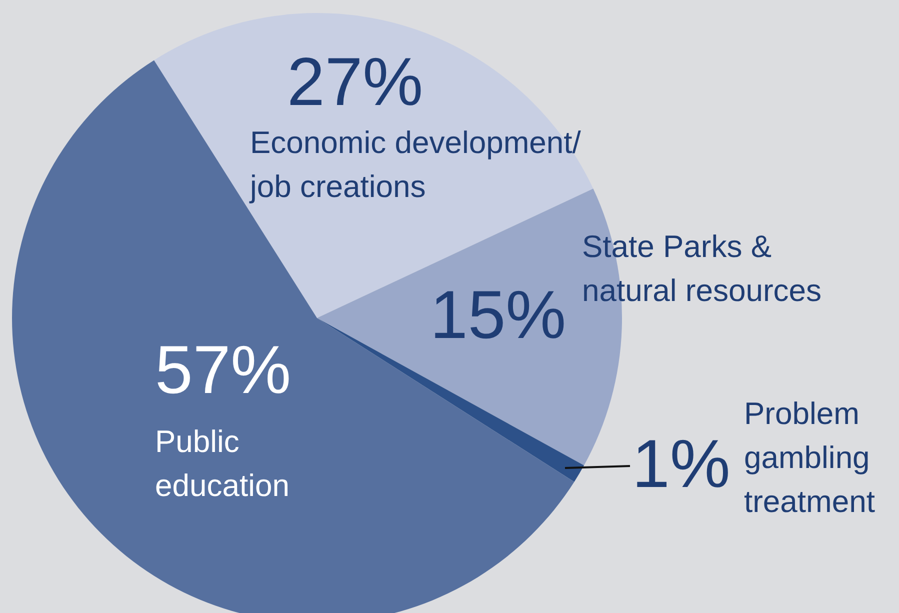  What do you see at coordinates (681, 464) in the screenshot?
I see `data-label: 1%` at bounding box center [681, 464].